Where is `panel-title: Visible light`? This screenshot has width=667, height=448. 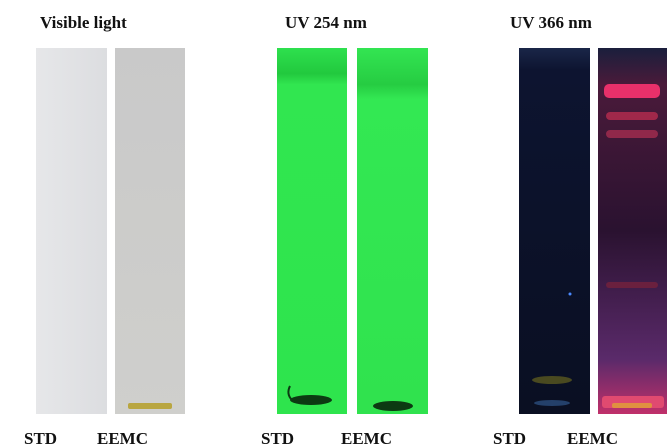 panel-title: Visible light is located at coordinates (83, 22).